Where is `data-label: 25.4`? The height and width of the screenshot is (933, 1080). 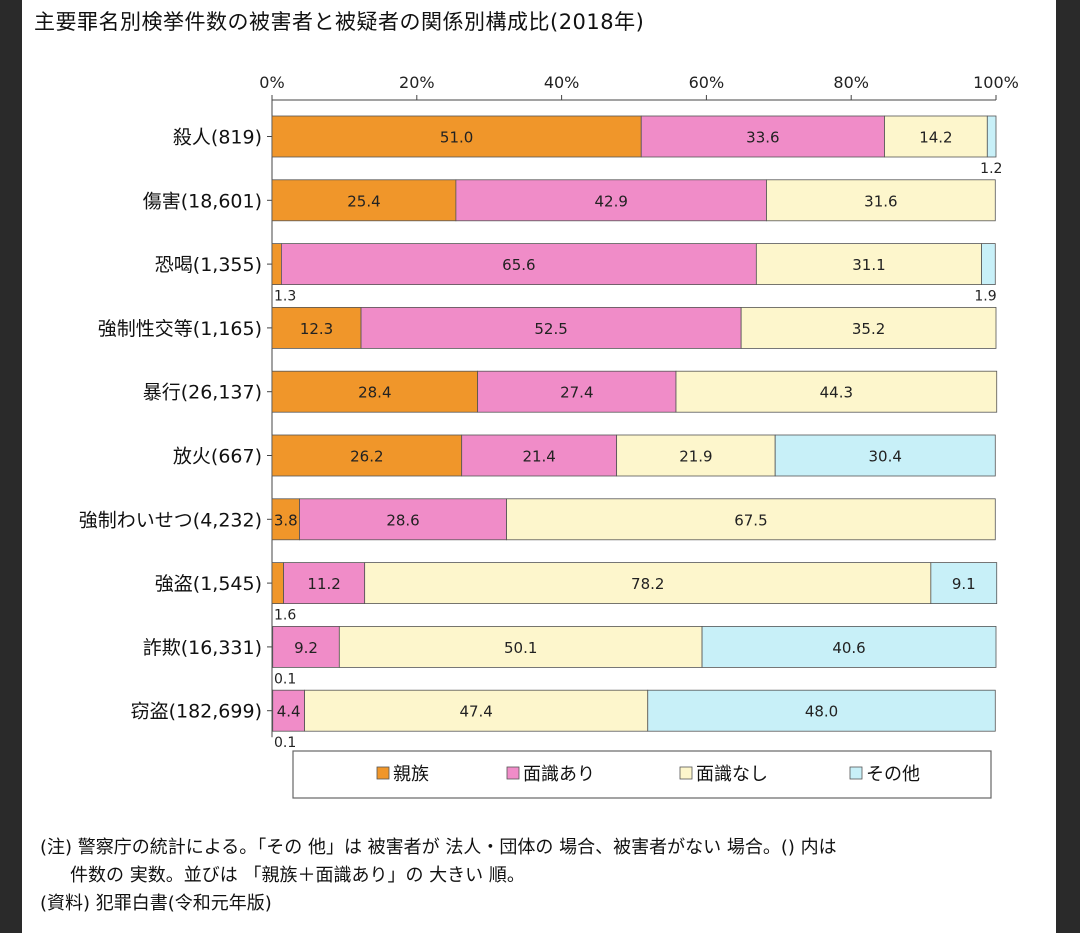 data-label: 25.4 is located at coordinates (363, 201).